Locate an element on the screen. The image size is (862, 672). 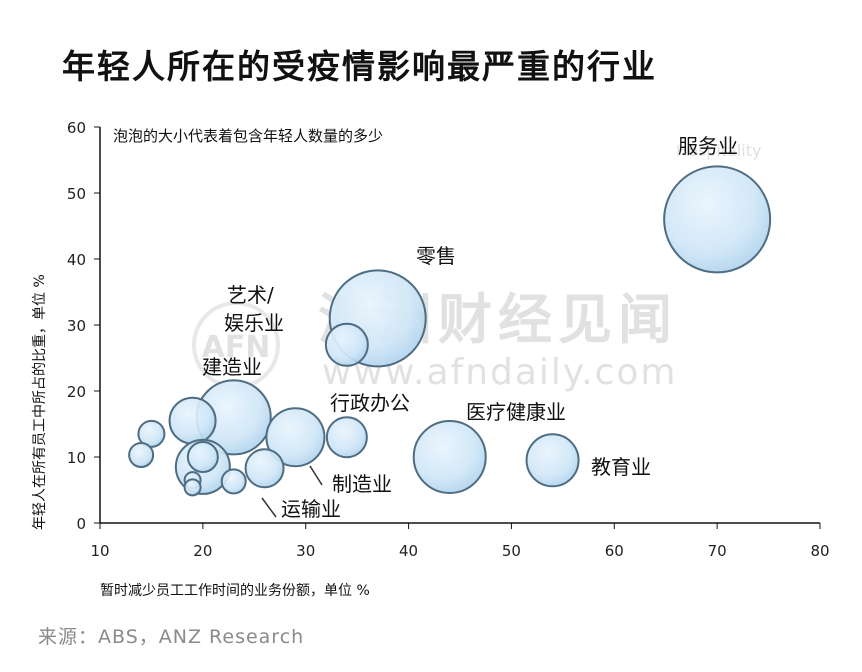
y-tick-label: 60 is located at coordinates (76, 128).